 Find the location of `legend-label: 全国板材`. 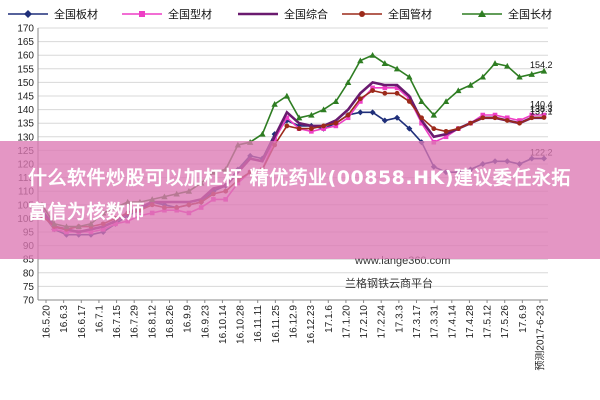

legend-label: 全国板材 is located at coordinates (76, 14).